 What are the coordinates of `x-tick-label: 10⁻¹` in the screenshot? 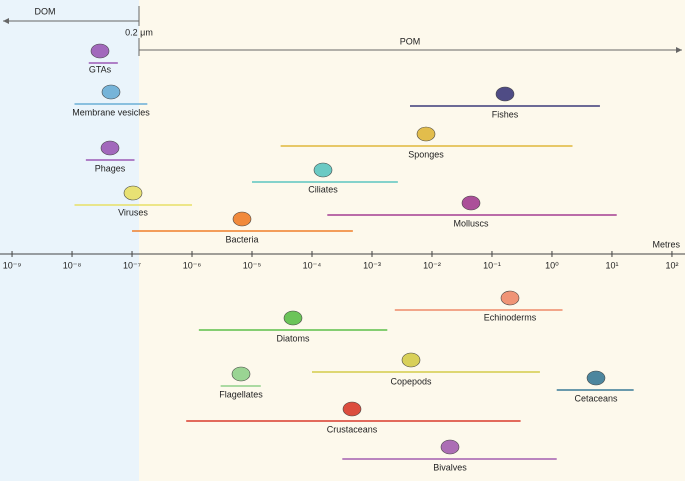 It's located at (492, 265).